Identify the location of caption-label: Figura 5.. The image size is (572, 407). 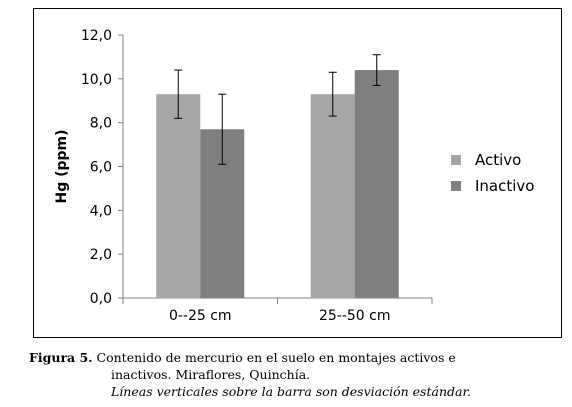
(61, 357).